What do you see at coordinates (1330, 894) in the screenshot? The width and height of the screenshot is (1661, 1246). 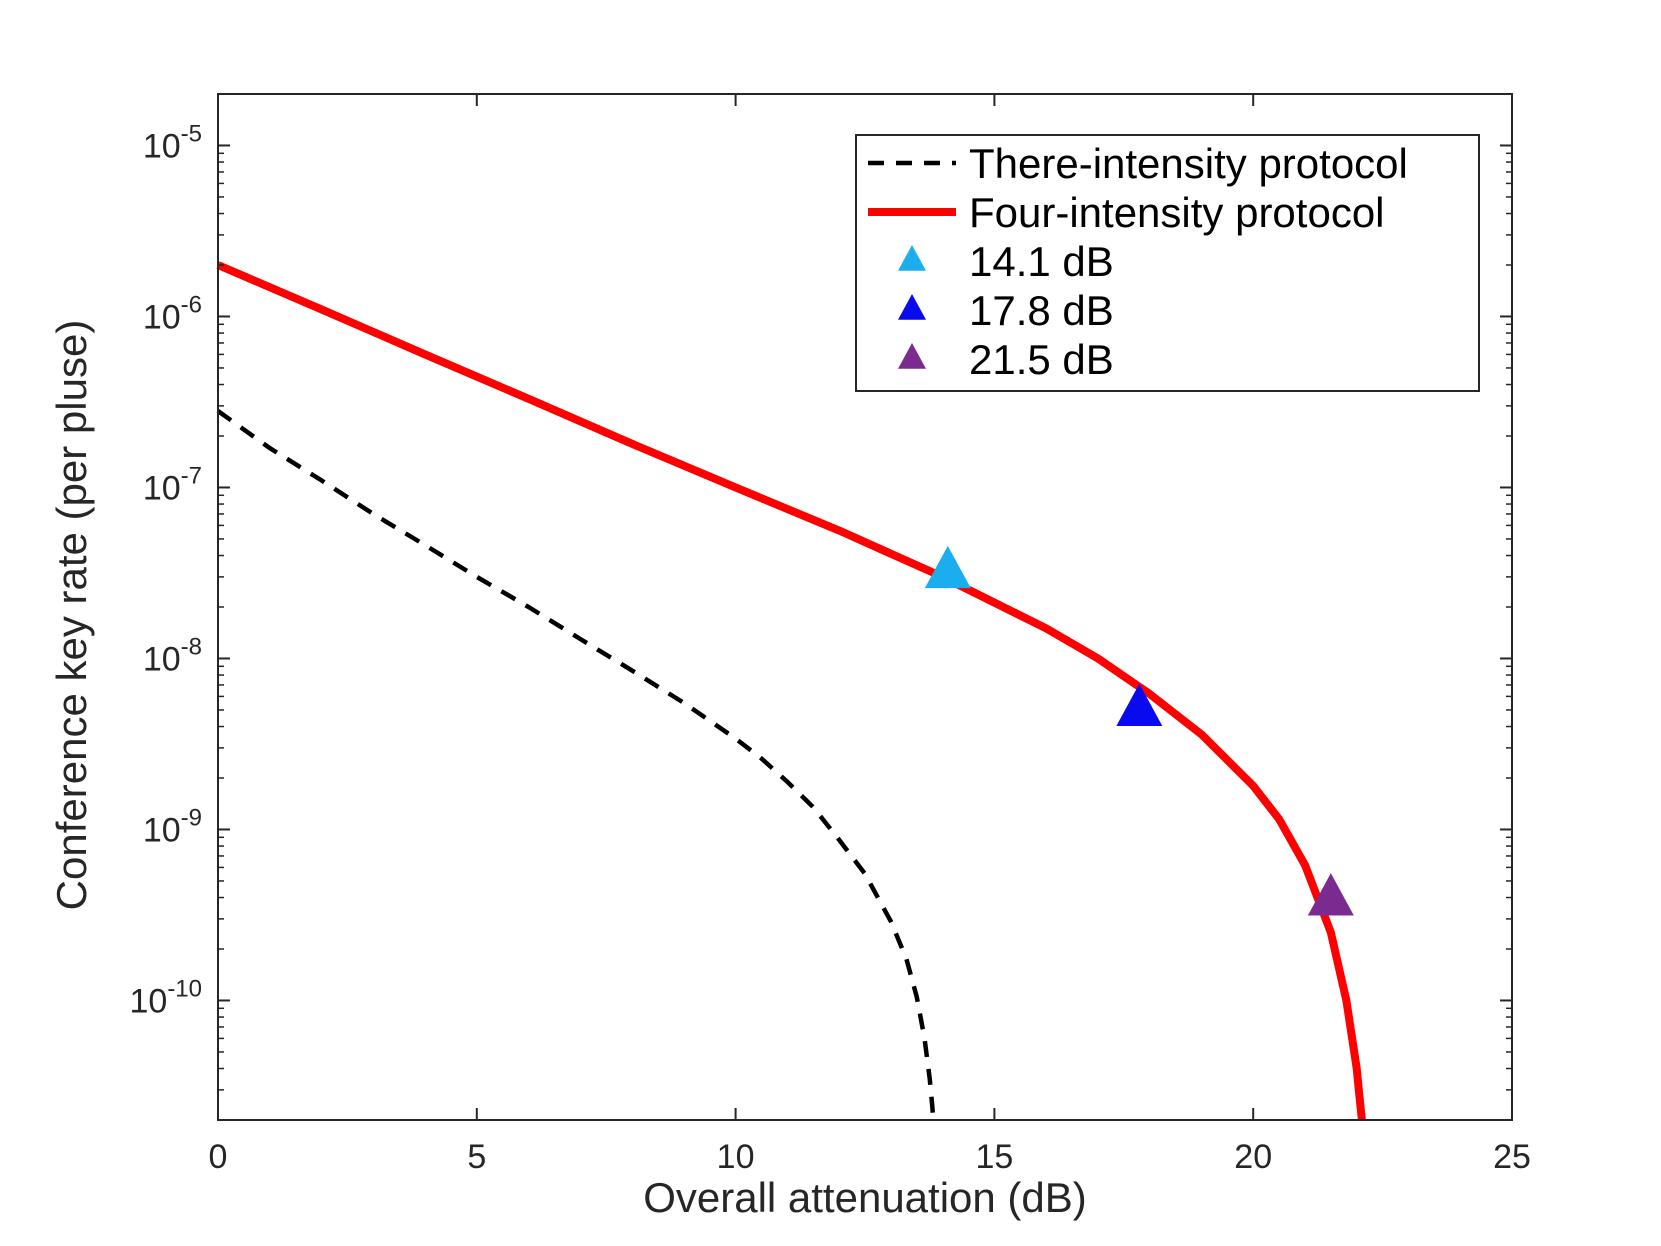 I see `marker-point-21-5-db` at bounding box center [1330, 894].